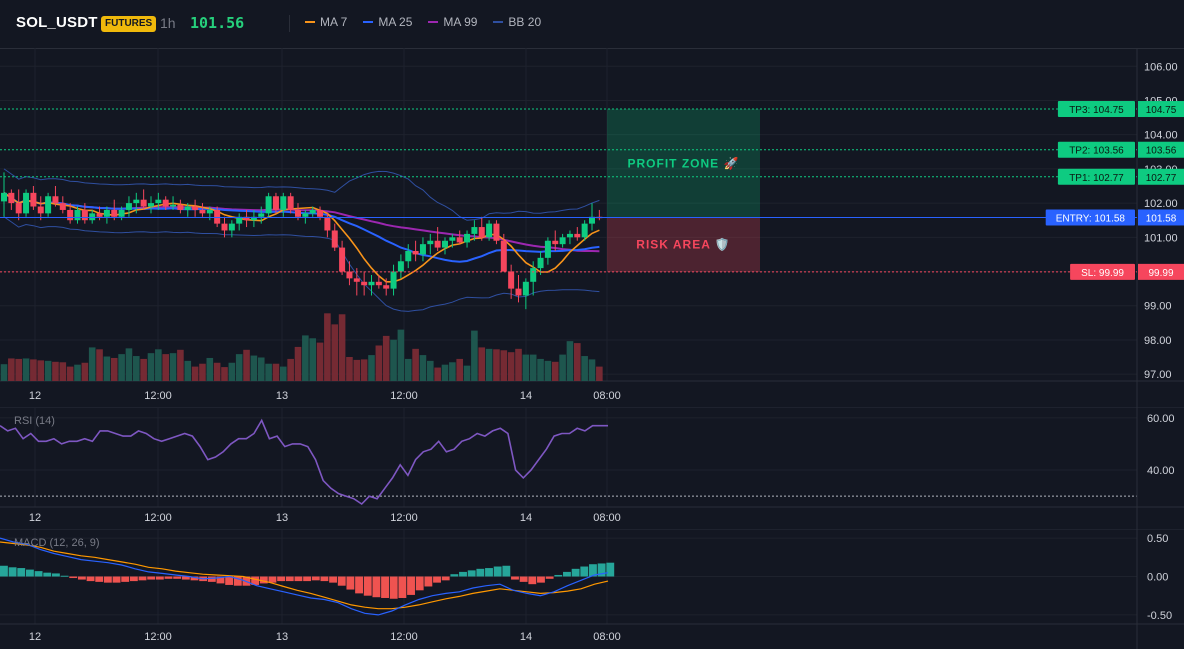 This screenshot has height=649, width=1184. Describe the element at coordinates (326, 22) in the screenshot. I see `legend-ma7: MA 7` at that location.